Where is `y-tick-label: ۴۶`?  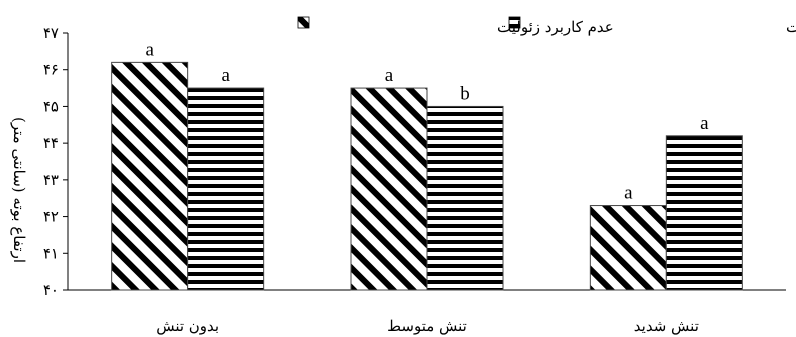
y-tick-label: ۴۶ is located at coordinates (51, 70).